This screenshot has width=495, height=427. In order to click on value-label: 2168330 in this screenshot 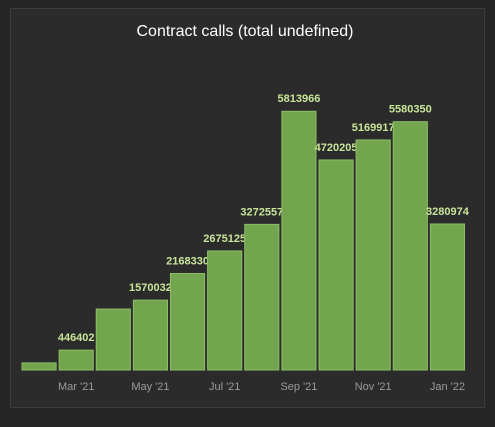, I will do `click(187, 261)`.